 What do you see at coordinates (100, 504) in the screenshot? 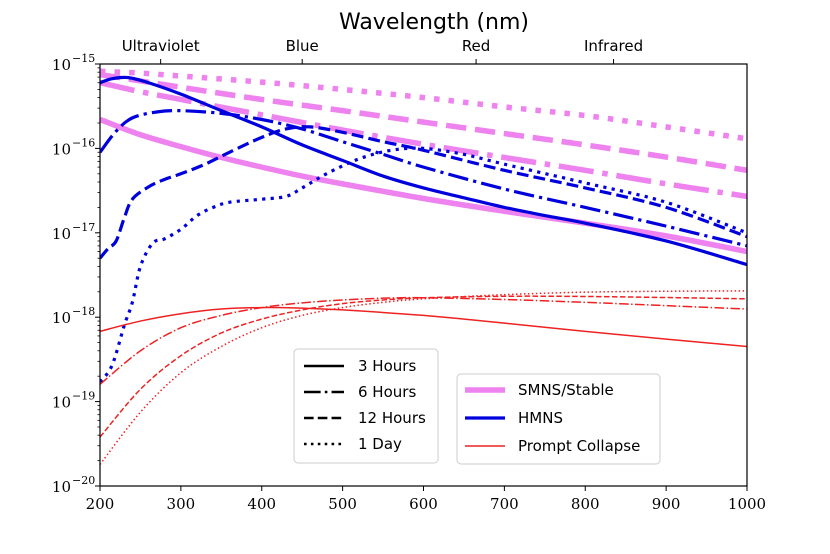
I see `x-tick-label: 200` at bounding box center [100, 504].